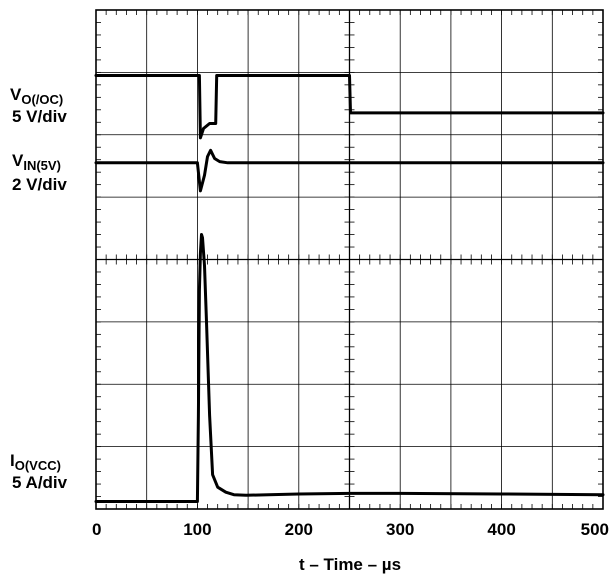 The width and height of the screenshot is (610, 579). I want to click on x-tick-label: 300, so click(400, 529).